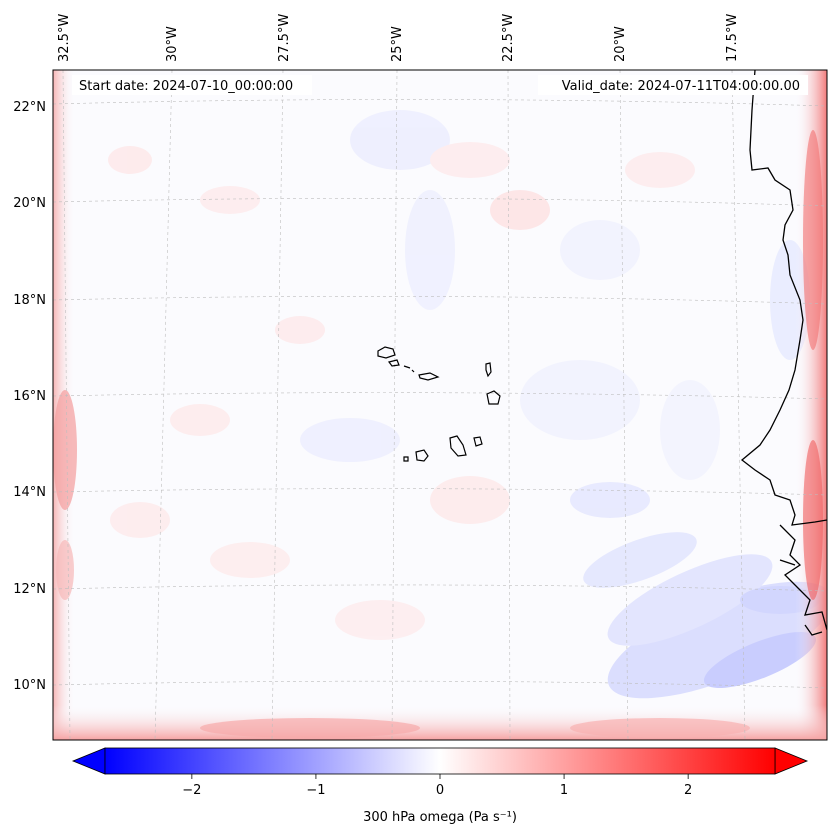  What do you see at coordinates (172, 44) in the screenshot?
I see `lon-label: 30°W` at bounding box center [172, 44].